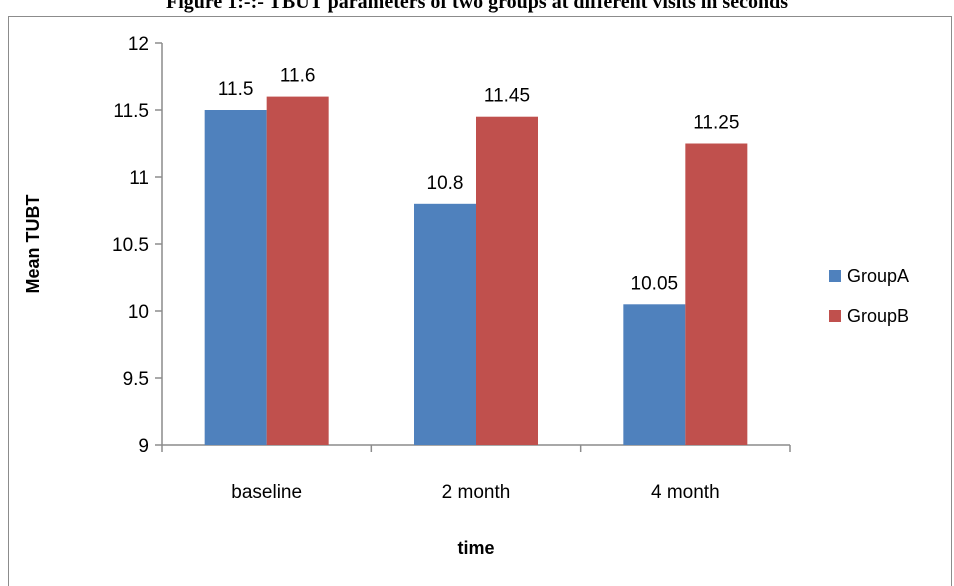 This screenshot has width=954, height=586. I want to click on legend-label-groupa: GroupA, so click(878, 276).